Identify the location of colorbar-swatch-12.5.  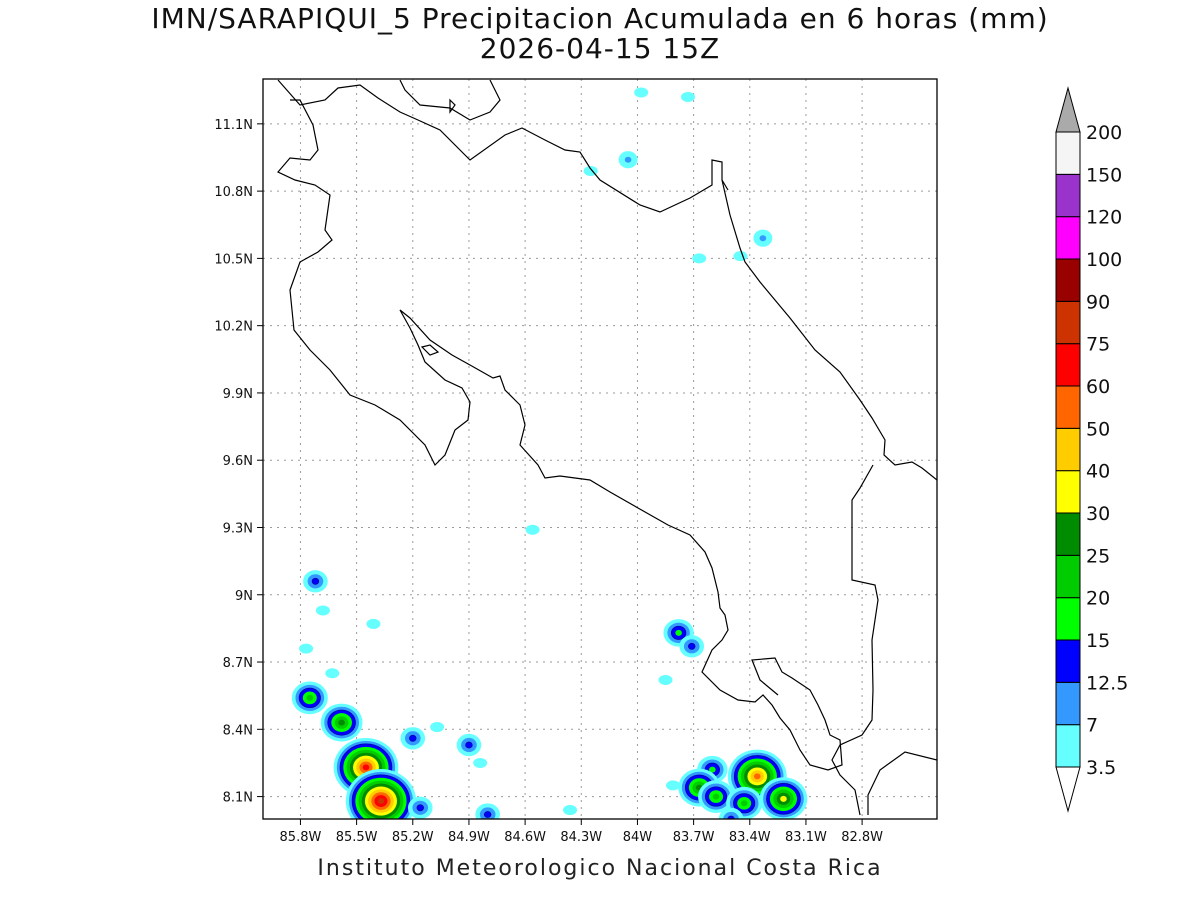
(1068, 661).